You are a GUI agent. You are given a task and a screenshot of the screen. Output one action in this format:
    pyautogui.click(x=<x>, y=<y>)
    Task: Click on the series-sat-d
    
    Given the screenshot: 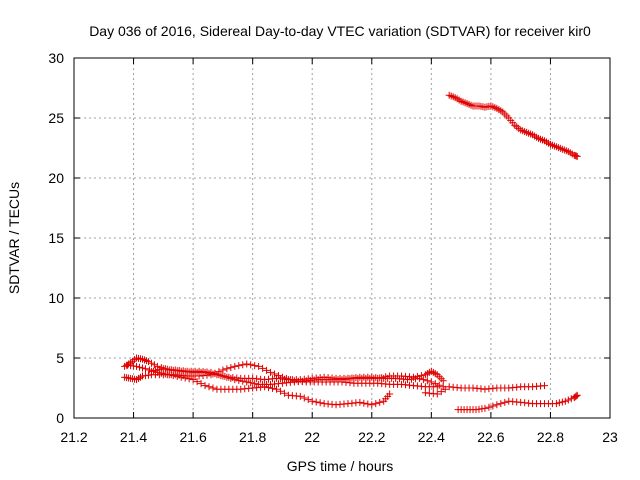 What is the action you would take?
    pyautogui.click(x=297, y=376)
    